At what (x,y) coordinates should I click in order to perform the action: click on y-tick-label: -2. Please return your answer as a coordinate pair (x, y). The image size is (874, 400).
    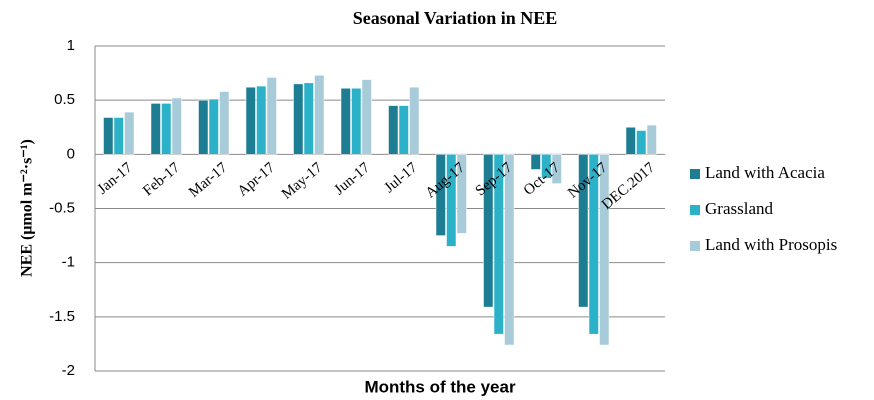
    Looking at the image, I should click on (68, 370).